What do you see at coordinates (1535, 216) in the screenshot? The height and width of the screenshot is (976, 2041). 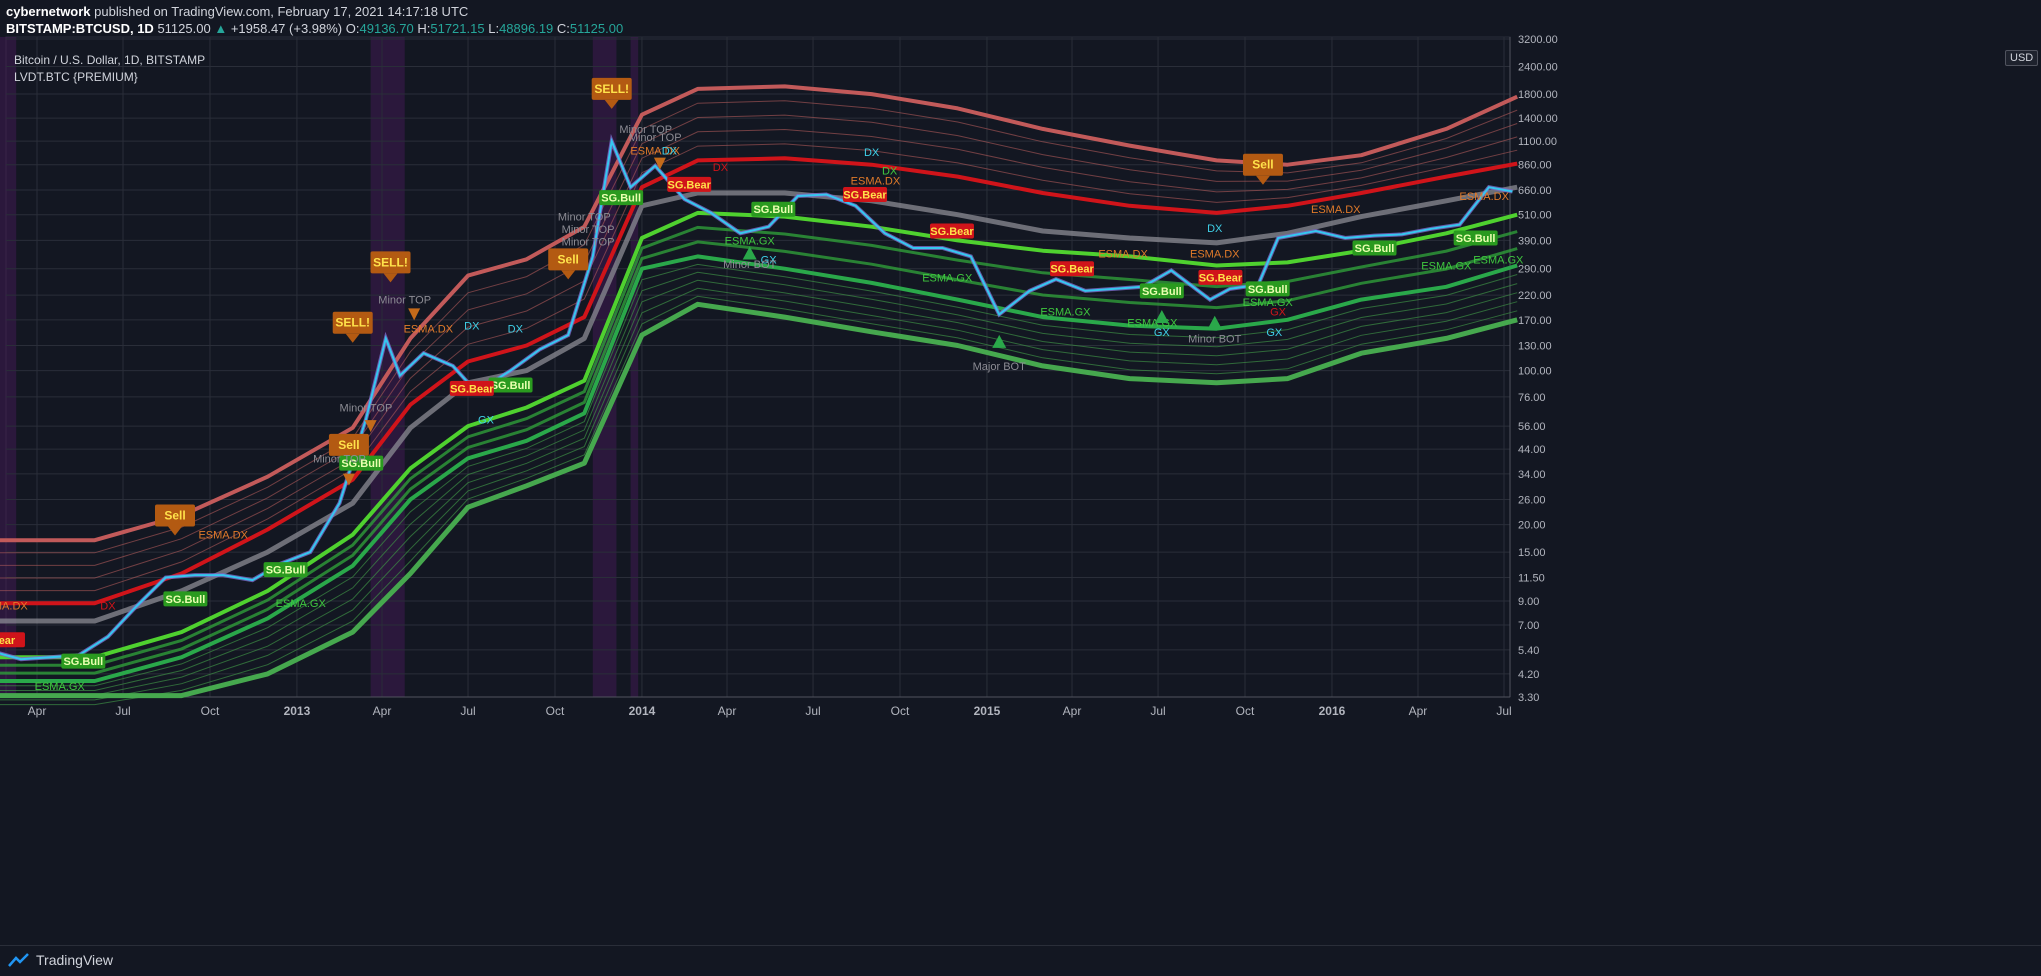 I see `y-tick-label: 510.00` at bounding box center [1535, 216].